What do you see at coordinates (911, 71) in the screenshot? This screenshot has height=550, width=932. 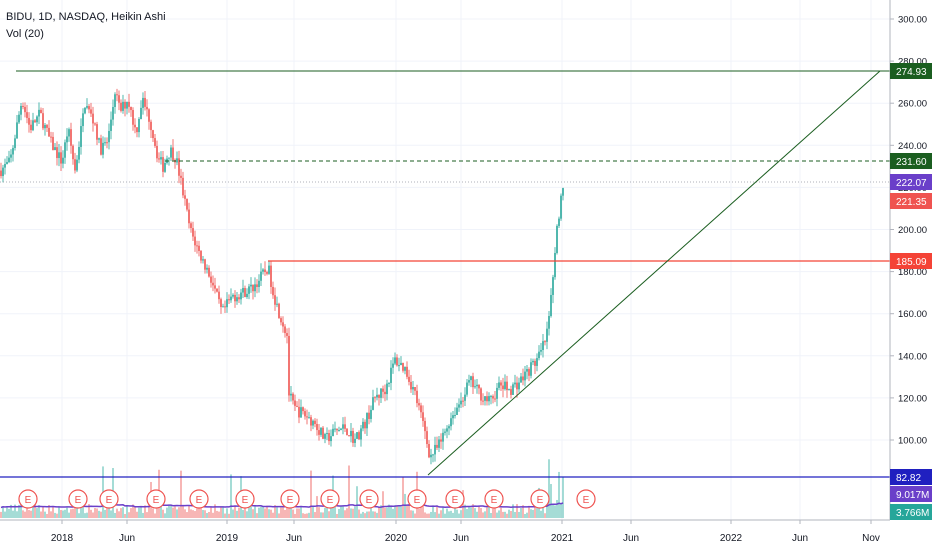 I see `price-label-274-93: 274.93` at bounding box center [911, 71].